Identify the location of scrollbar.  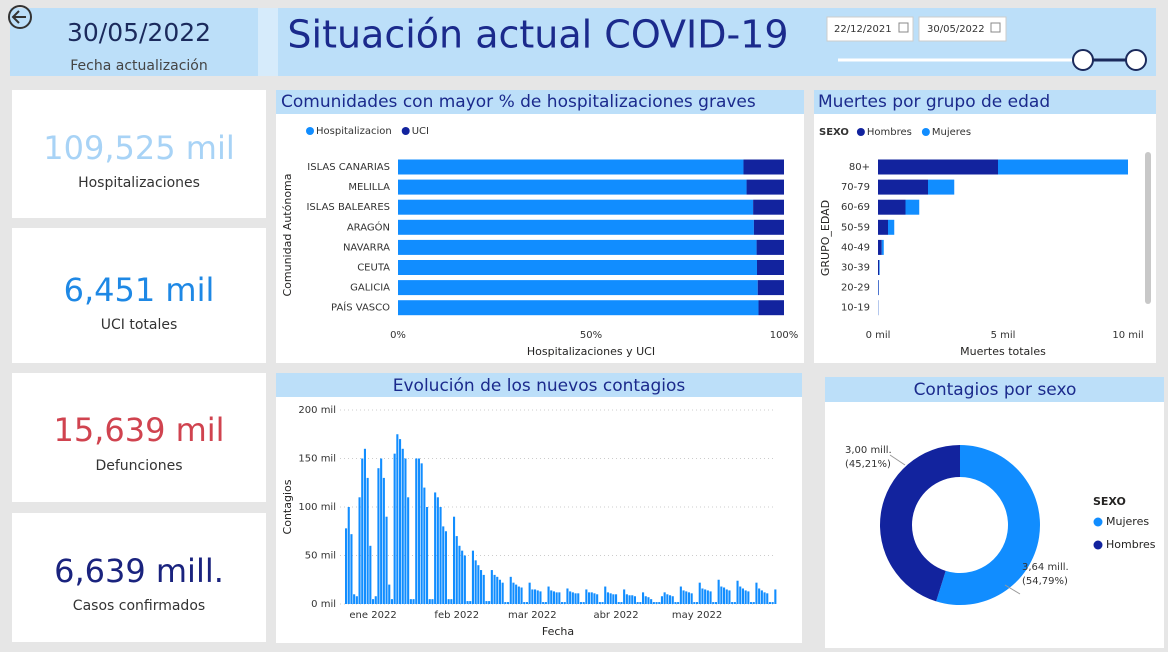
(1148, 228).